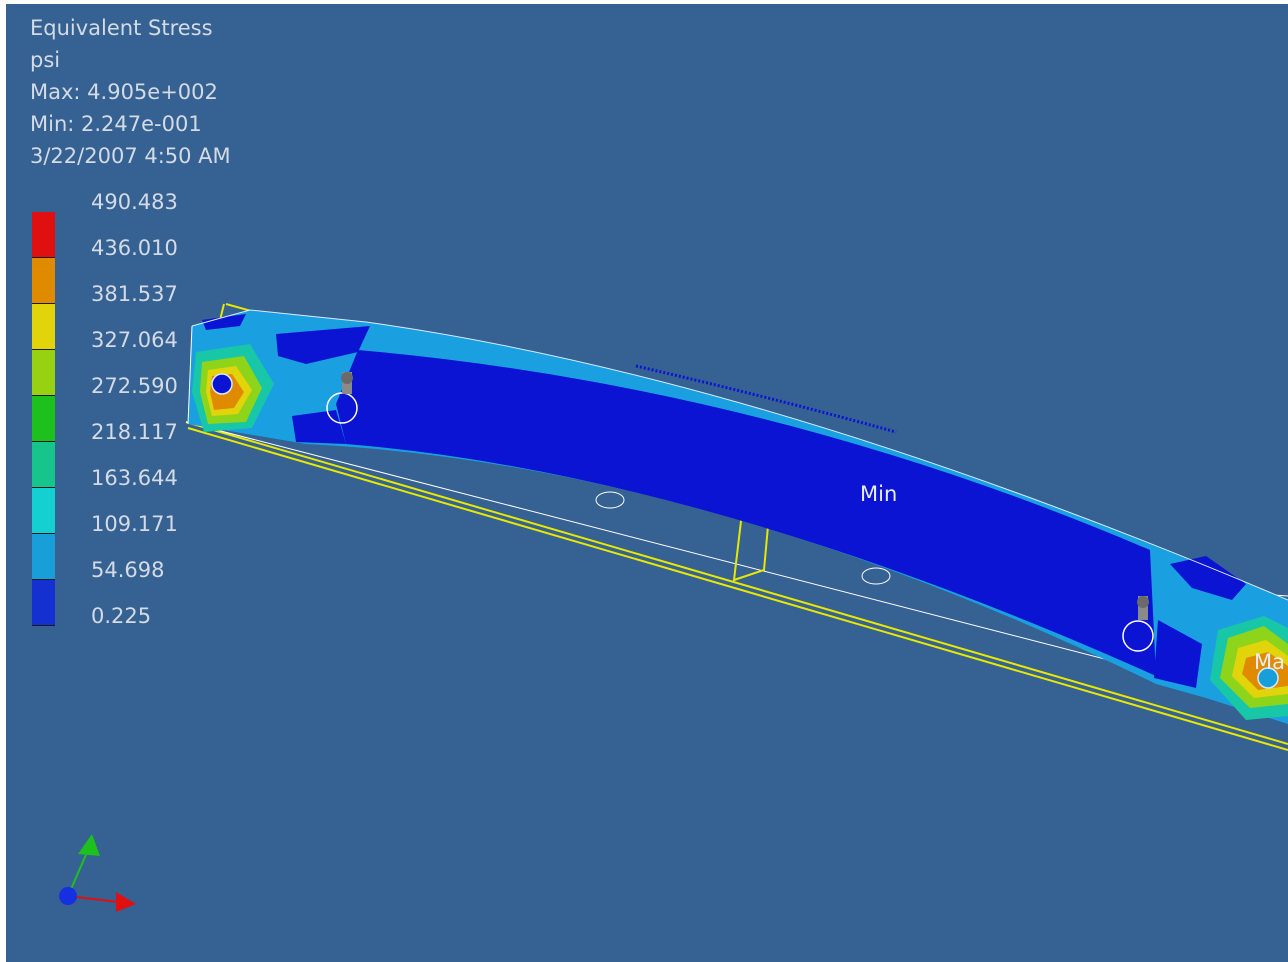 Image resolution: width=1288 pixels, height=962 pixels. Describe the element at coordinates (134, 524) in the screenshot. I see `legend-value: 109.171` at that location.